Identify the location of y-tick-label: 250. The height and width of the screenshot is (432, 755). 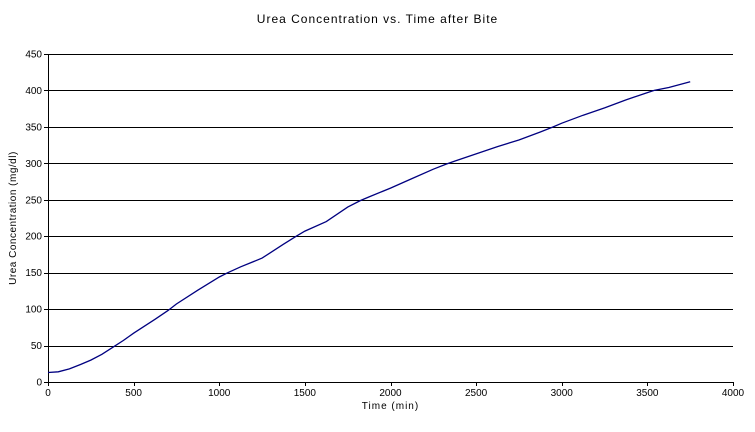
(33, 200).